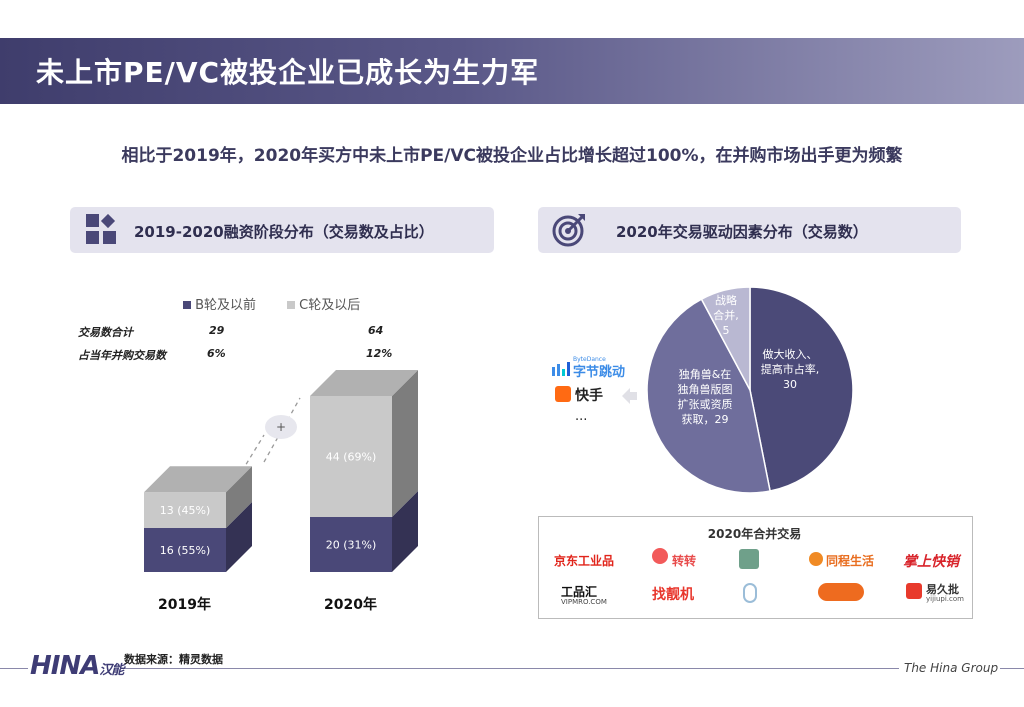  I want to click on brand-zhangshang: 掌上快销, so click(931, 562).